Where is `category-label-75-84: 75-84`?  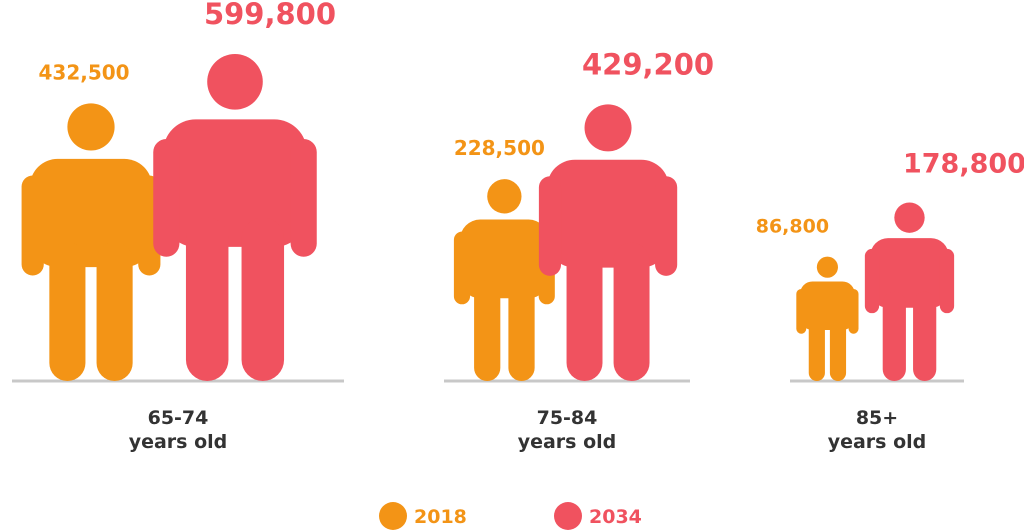 category-label-75-84: 75-84 is located at coordinates (567, 418).